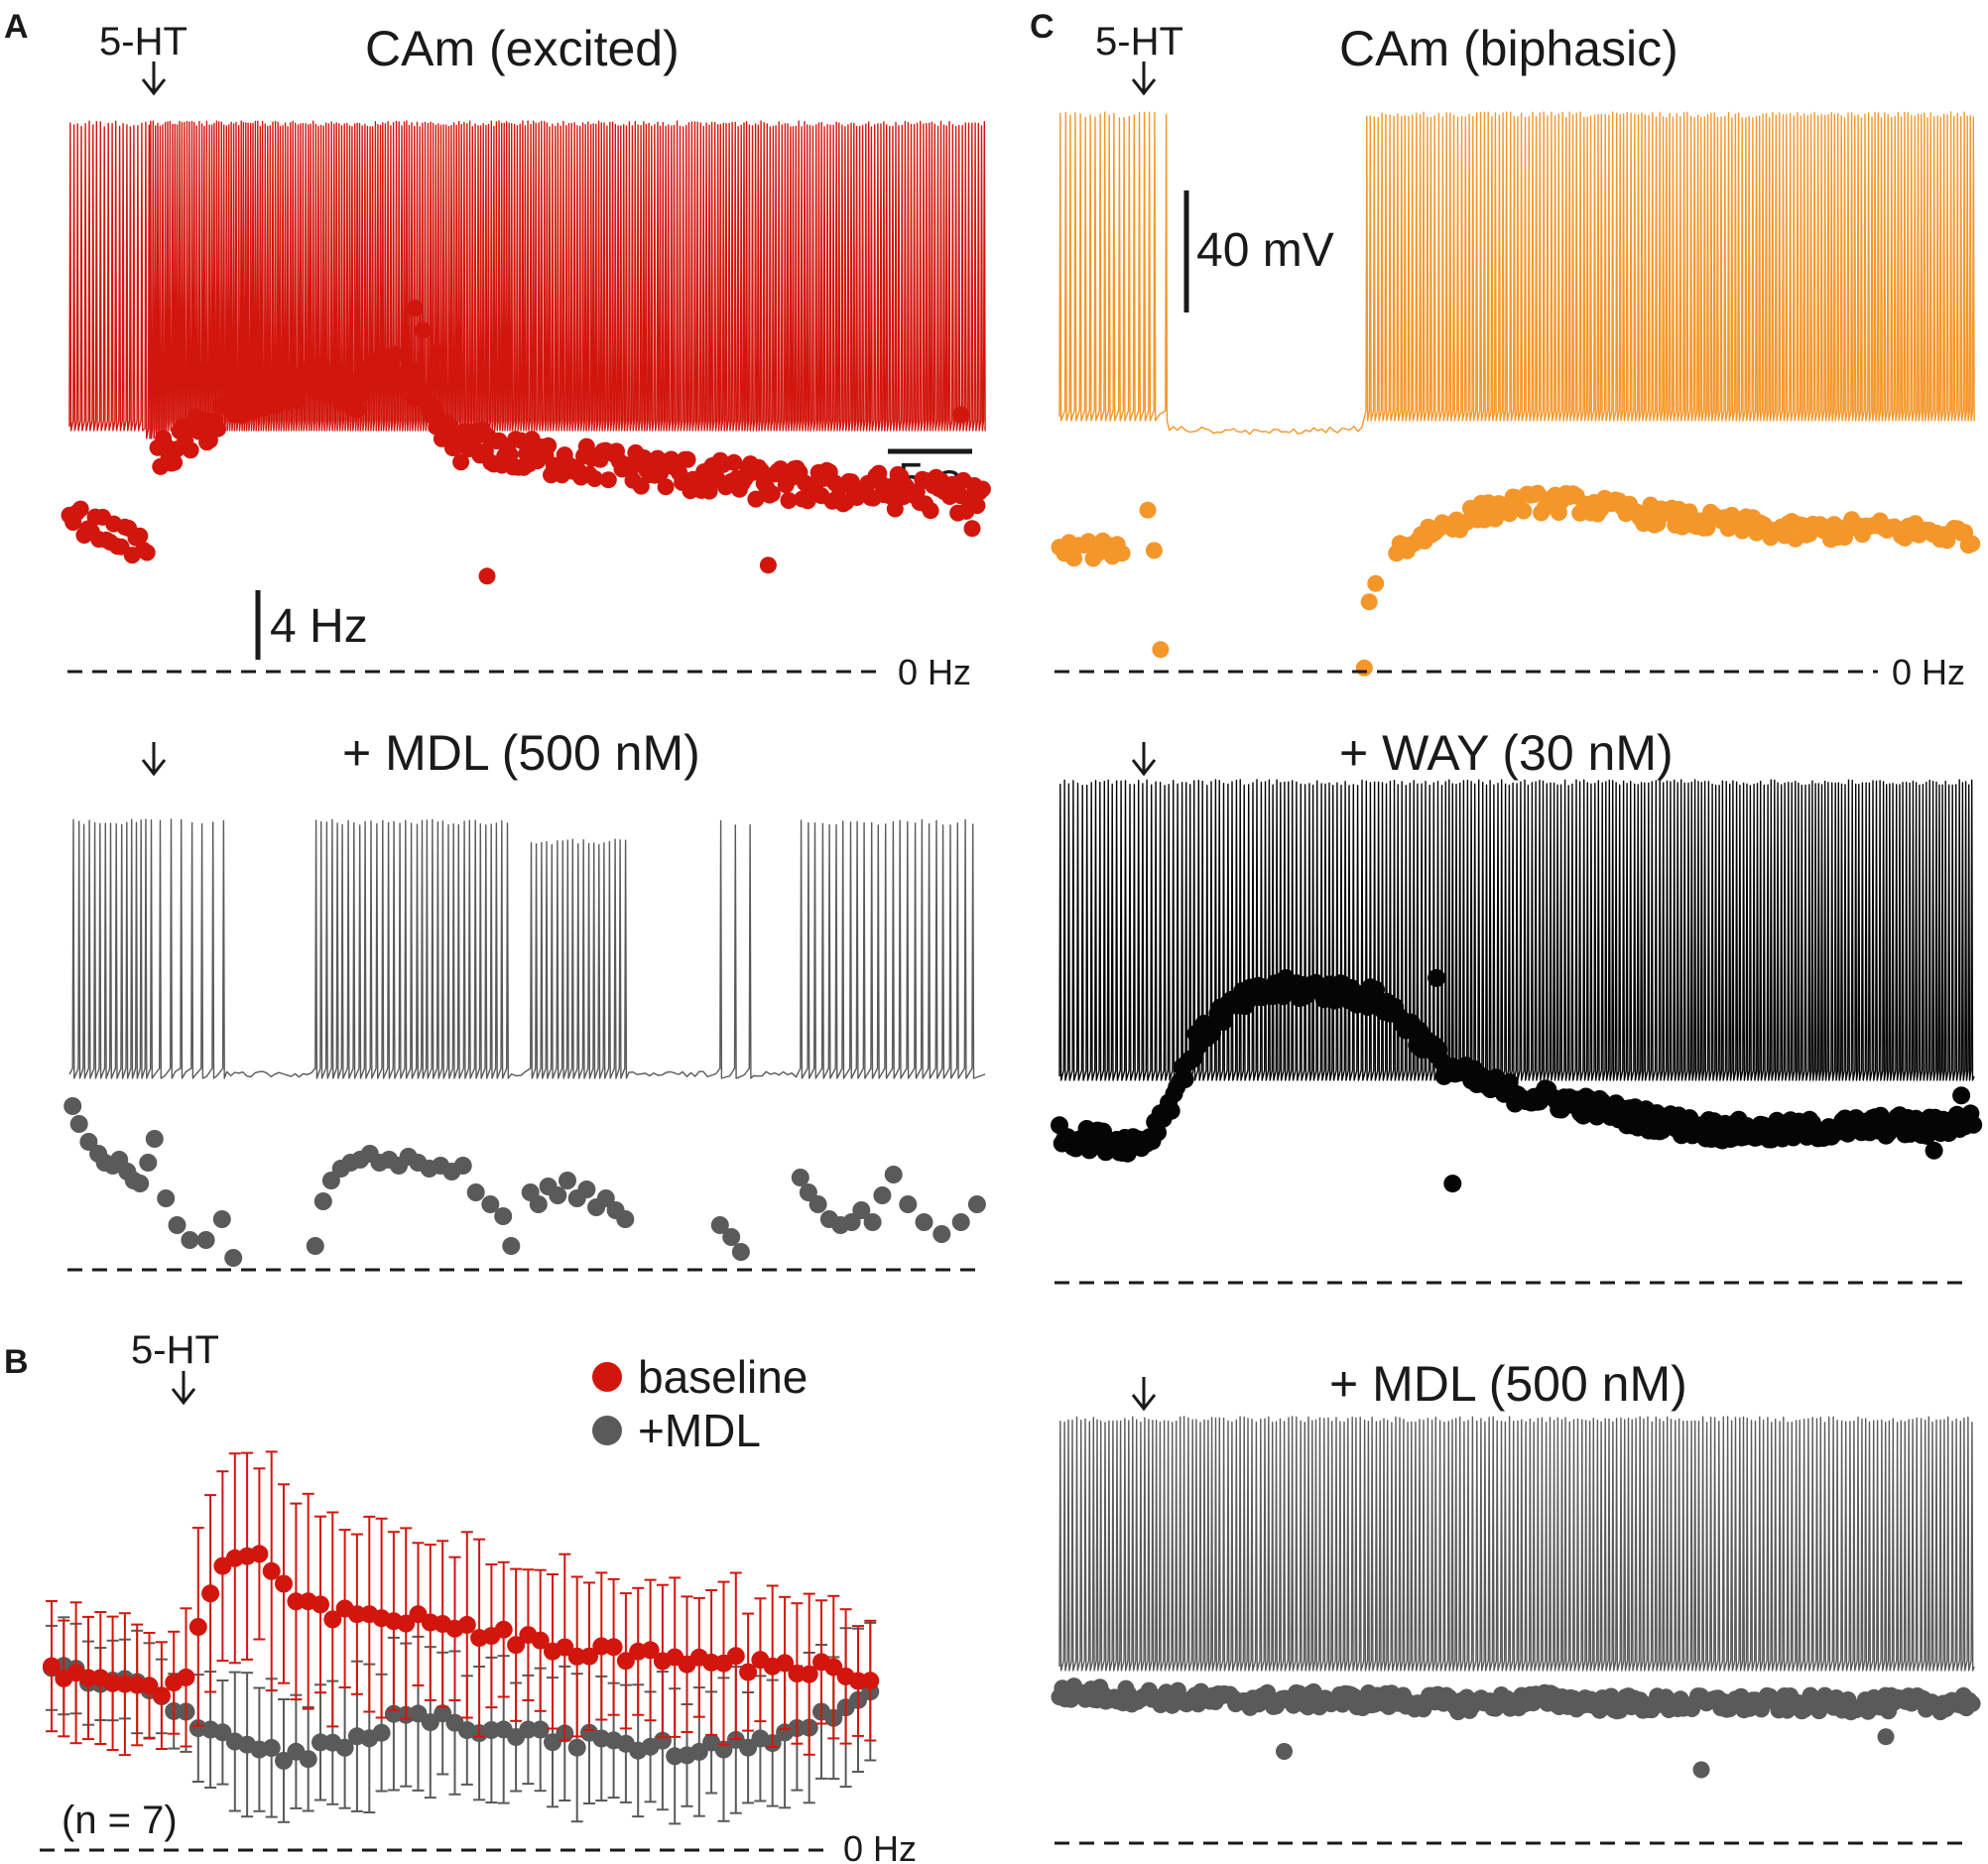  What do you see at coordinates (319, 626) in the screenshot?
I see `freq-scalebar-label: 4 Hz` at bounding box center [319, 626].